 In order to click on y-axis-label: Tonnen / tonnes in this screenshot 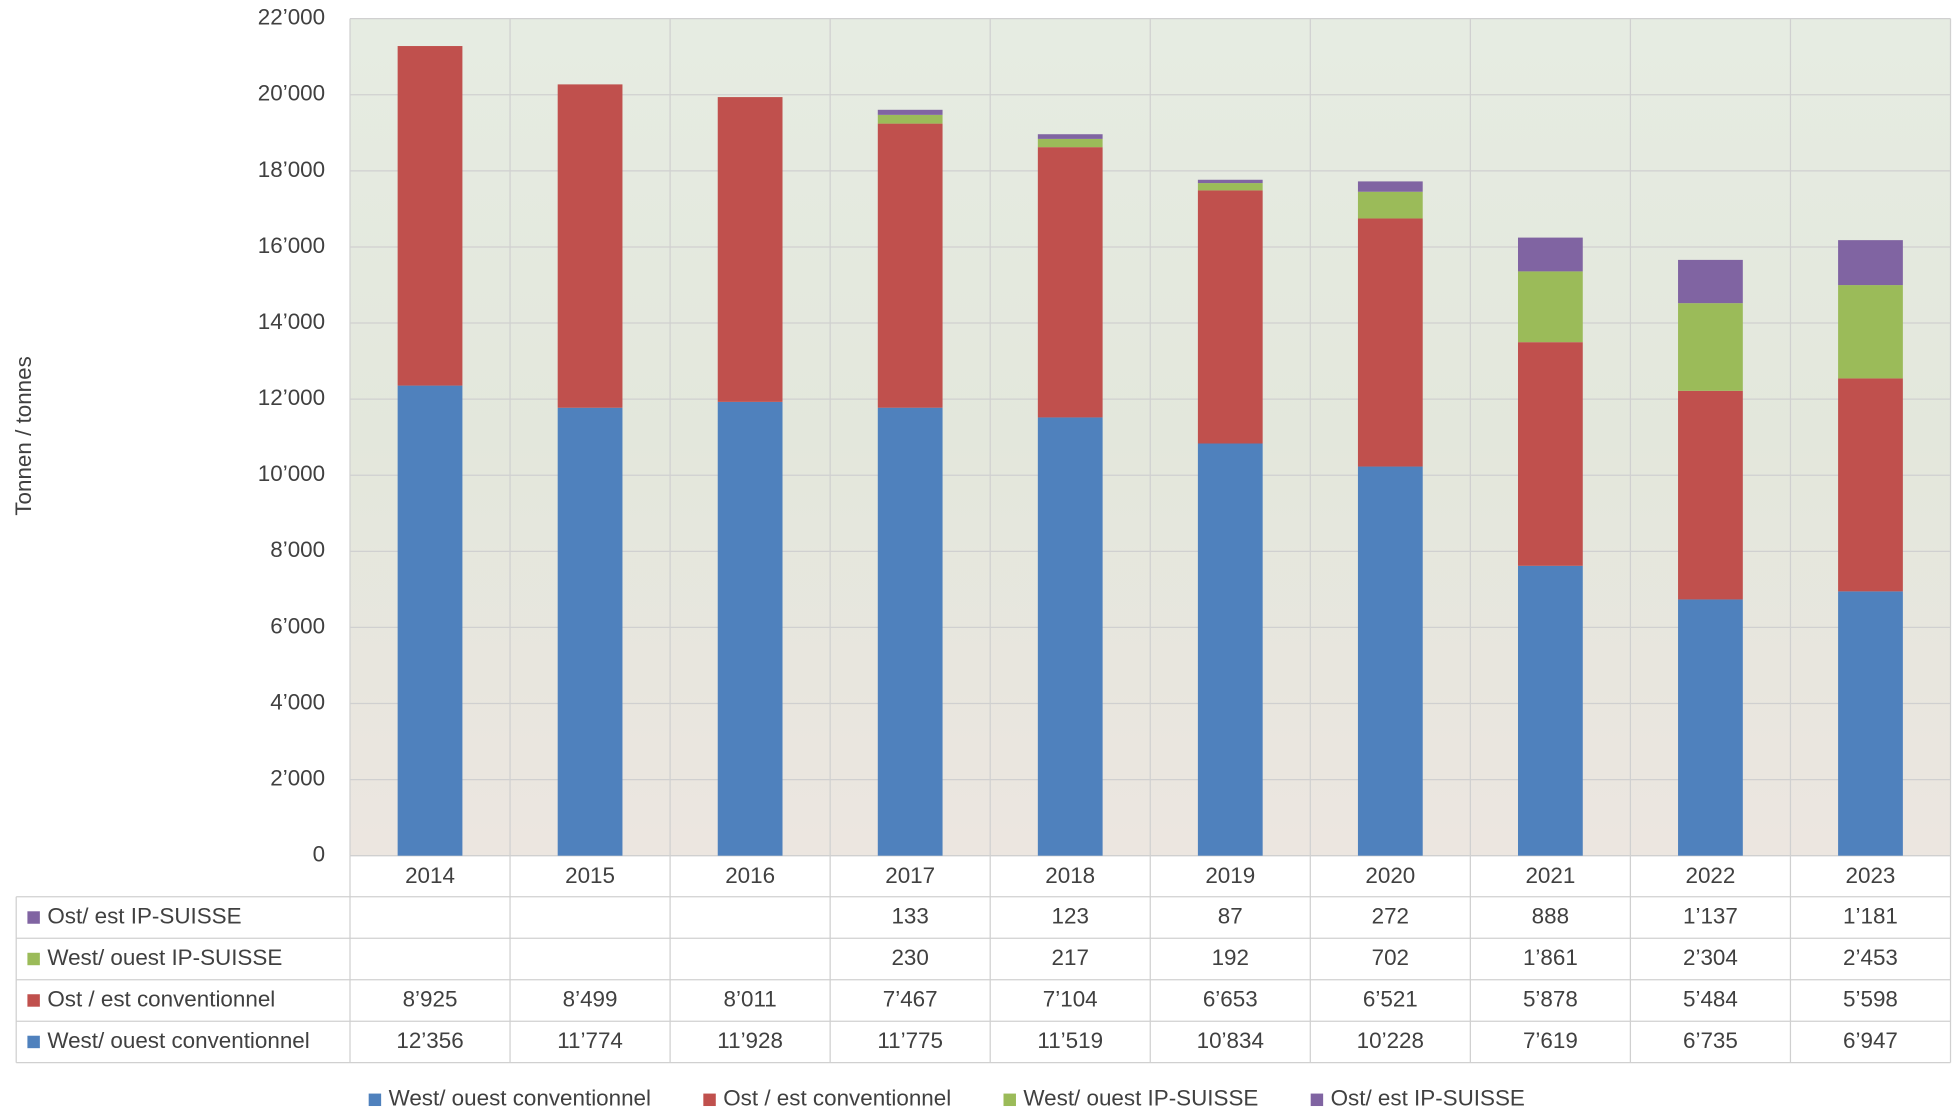, I will do `click(23, 435)`.